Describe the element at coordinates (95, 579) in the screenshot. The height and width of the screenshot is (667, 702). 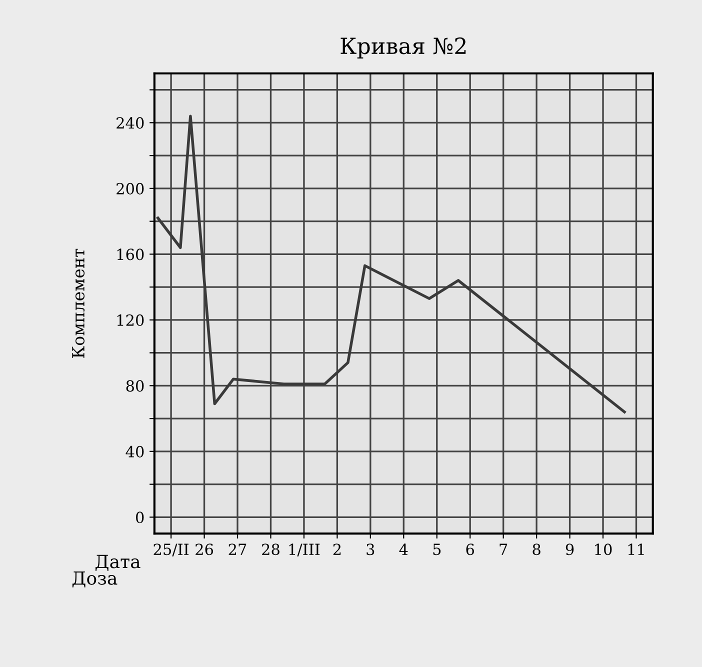
I see `text: Доза` at that location.